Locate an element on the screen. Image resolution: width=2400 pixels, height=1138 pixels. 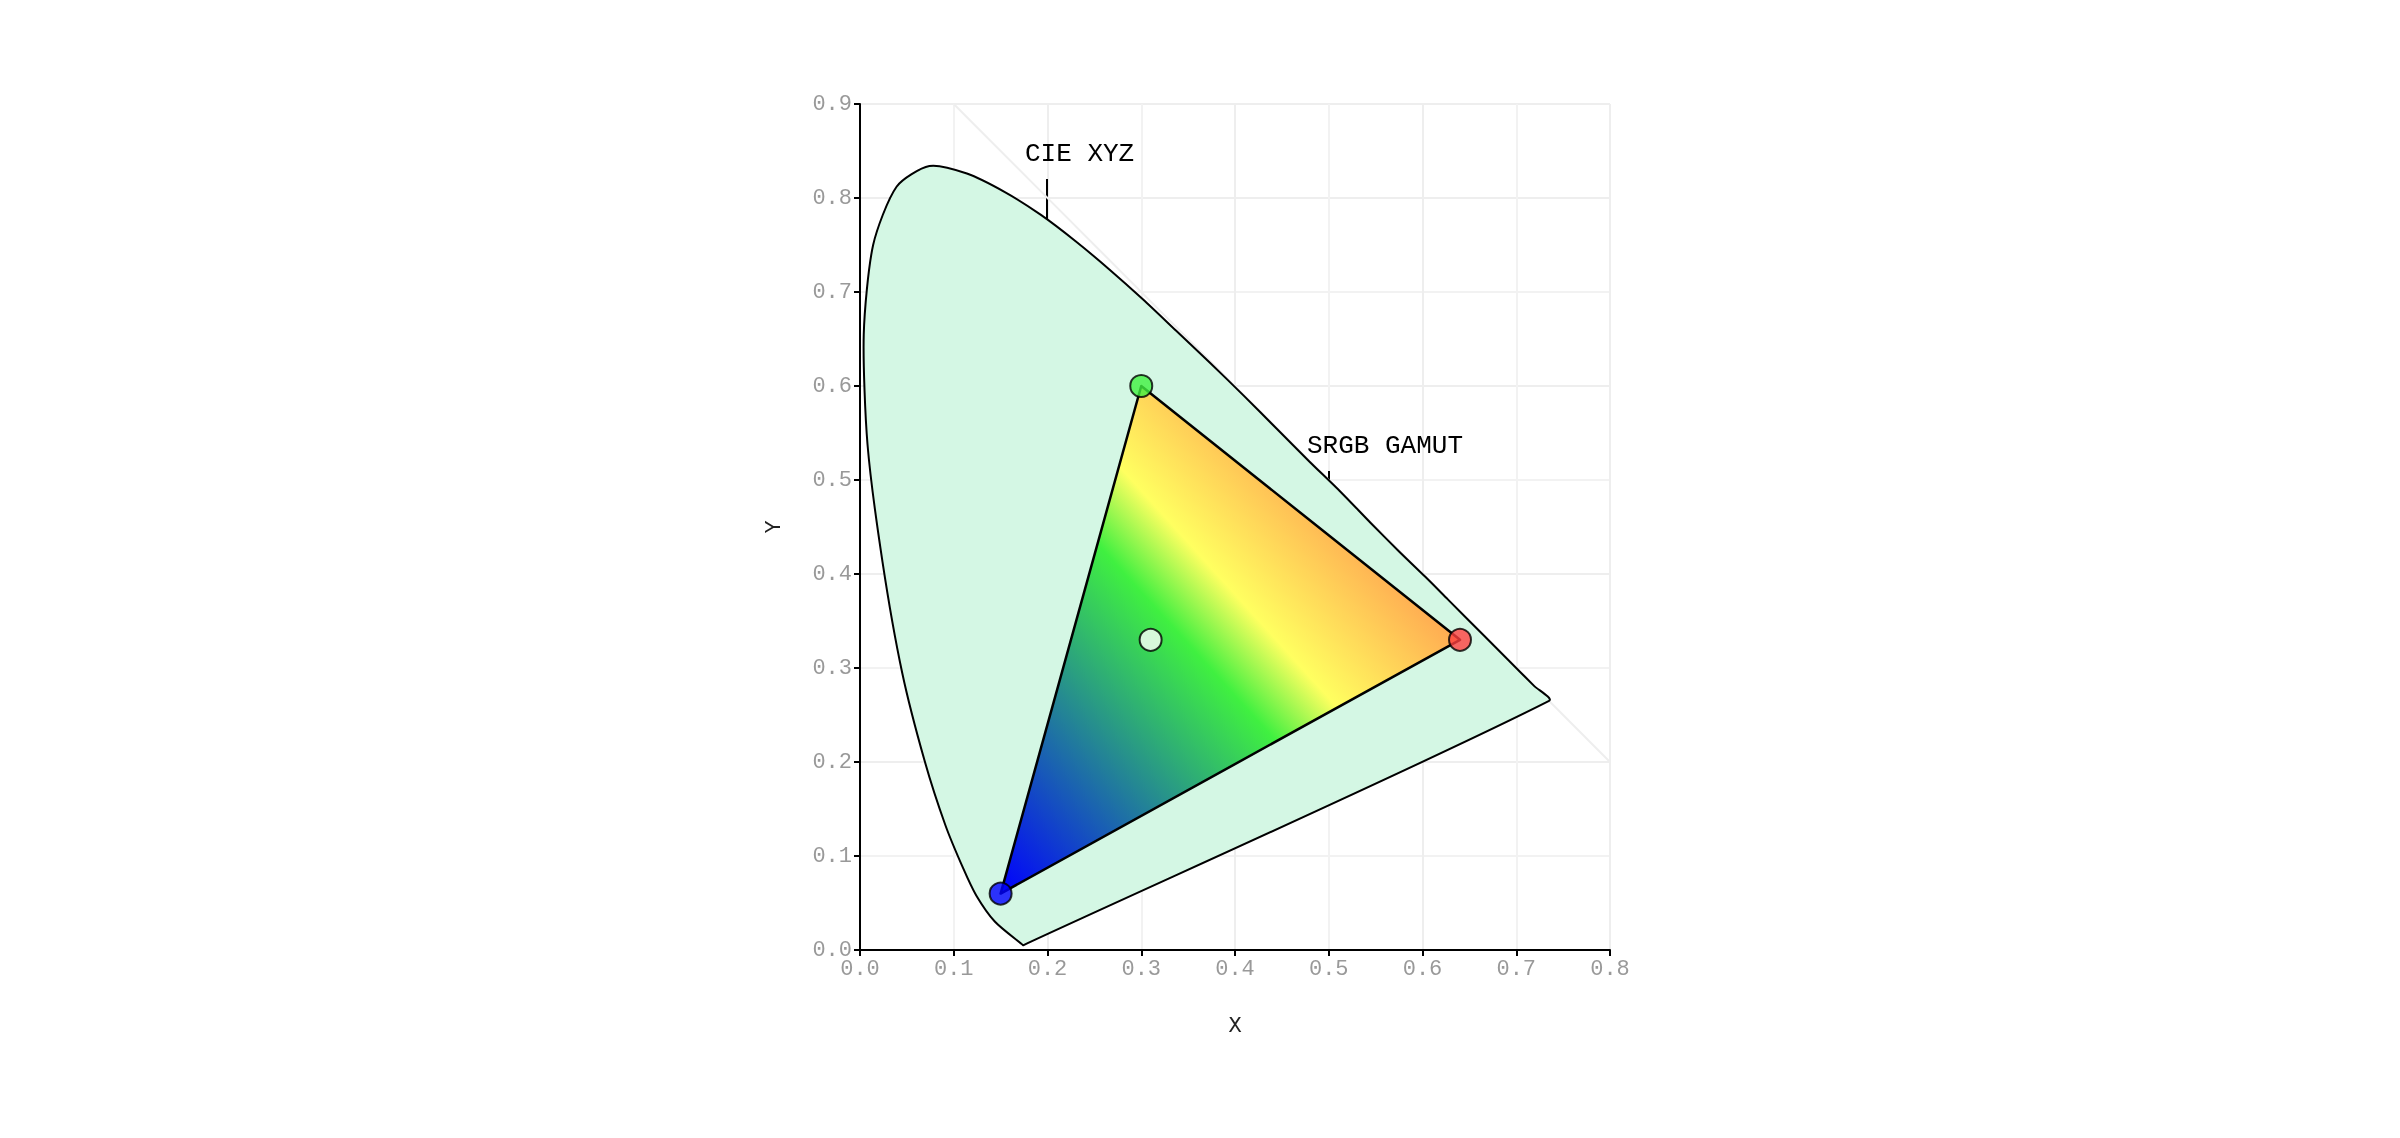
x-tick-label: 0.1 is located at coordinates (953, 969).